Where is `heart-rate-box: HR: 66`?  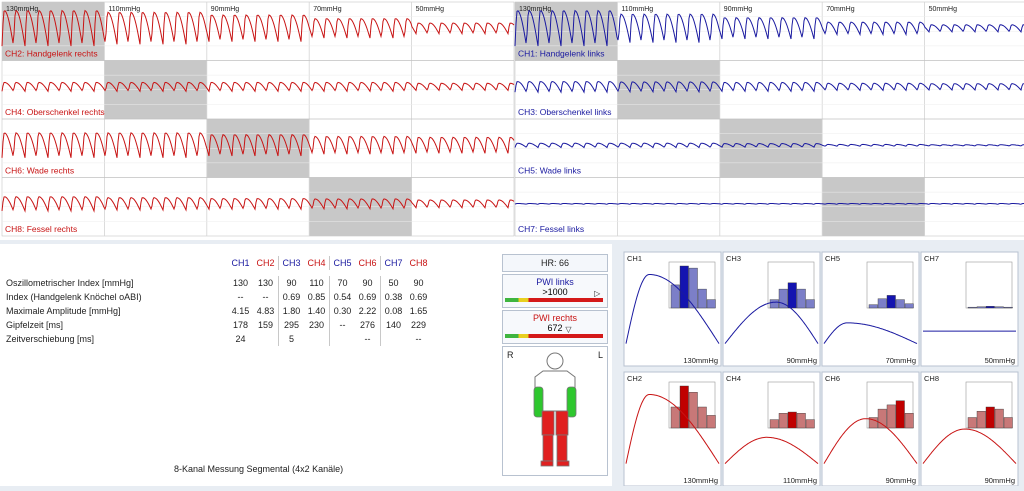
heart-rate-box: HR: 66 is located at coordinates (555, 263).